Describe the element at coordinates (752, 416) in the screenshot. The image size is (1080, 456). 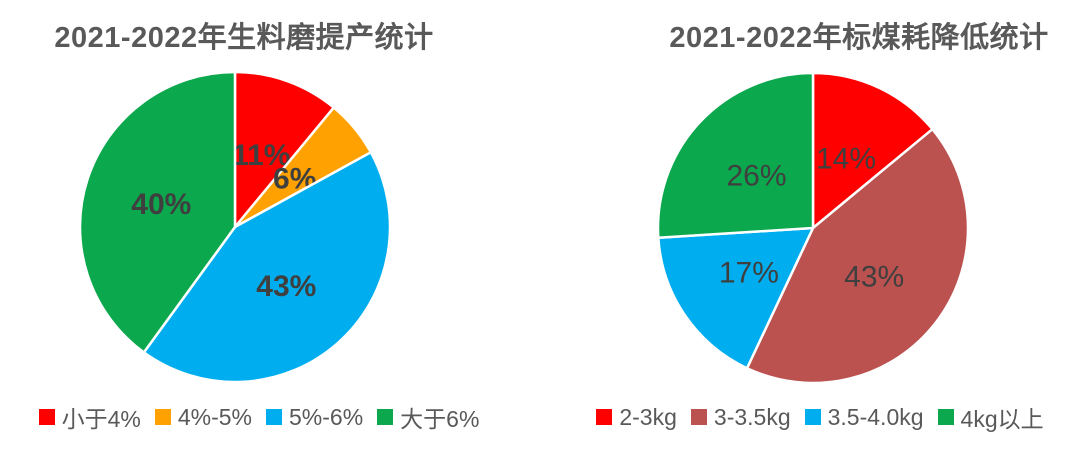
I see `legend-label: 3-3.5kg` at that location.